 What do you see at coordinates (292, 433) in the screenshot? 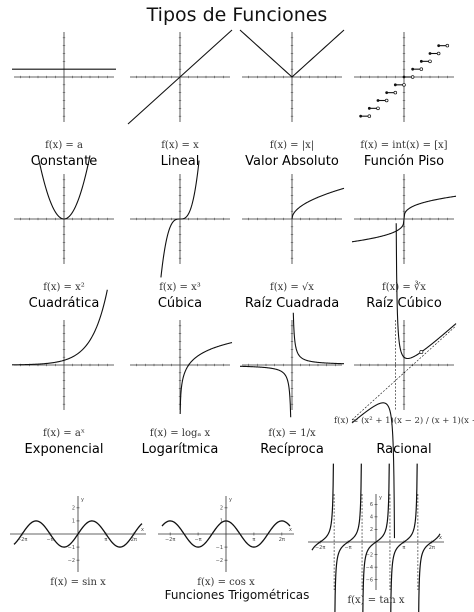
I see `function-formula: f(x) = 1/x` at bounding box center [292, 433].